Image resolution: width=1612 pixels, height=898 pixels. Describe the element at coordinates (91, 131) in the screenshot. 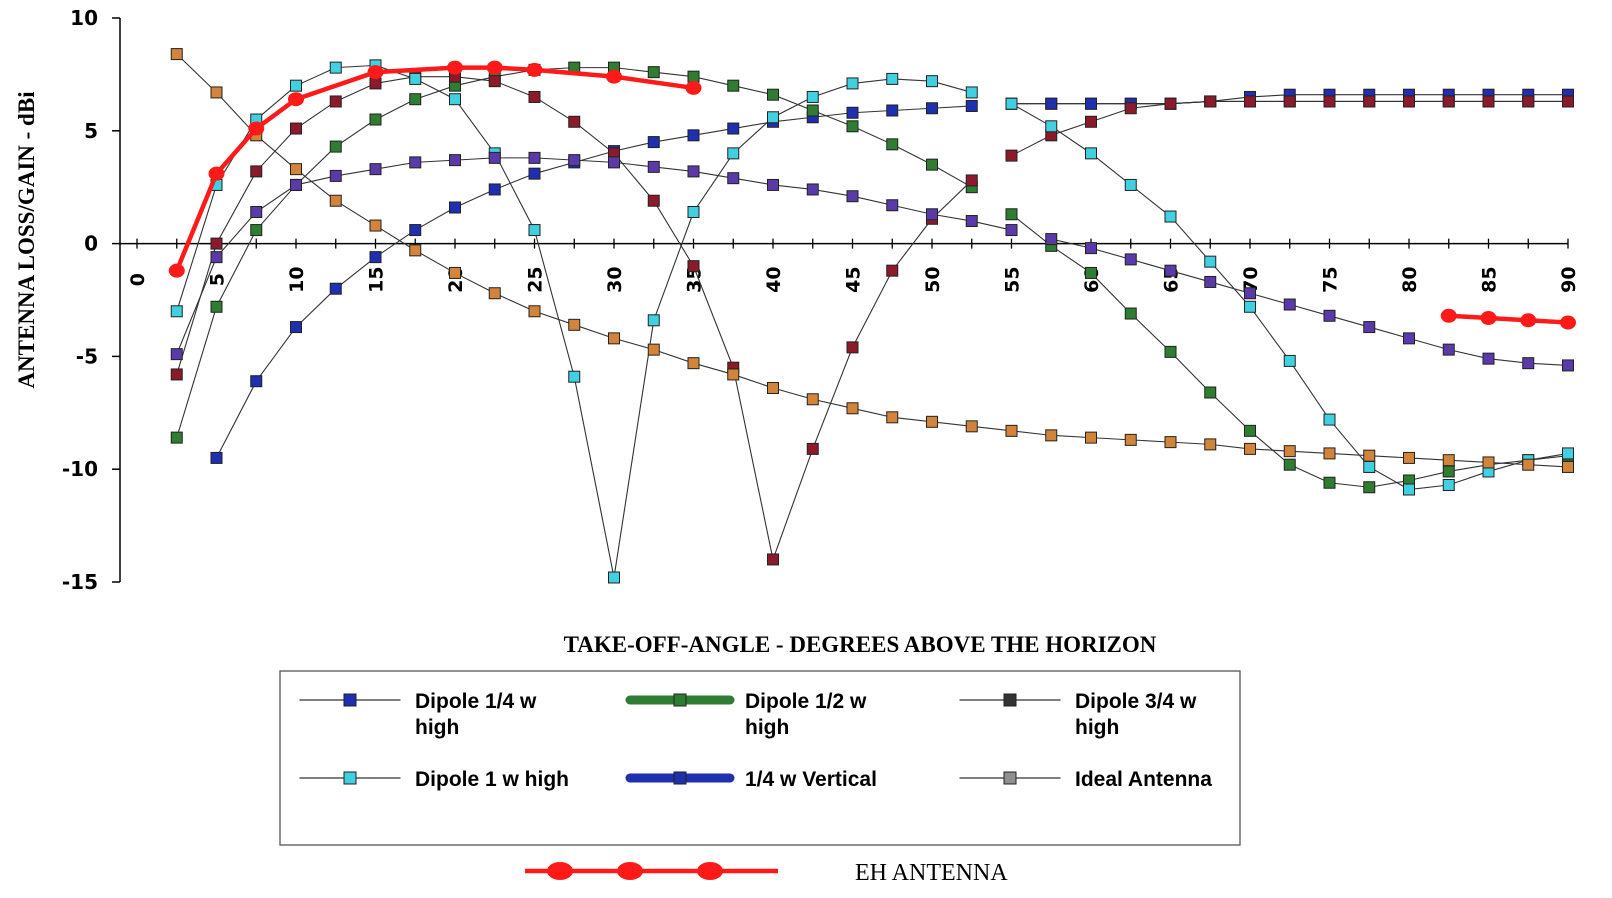

I see `y-tick-label: 5` at that location.